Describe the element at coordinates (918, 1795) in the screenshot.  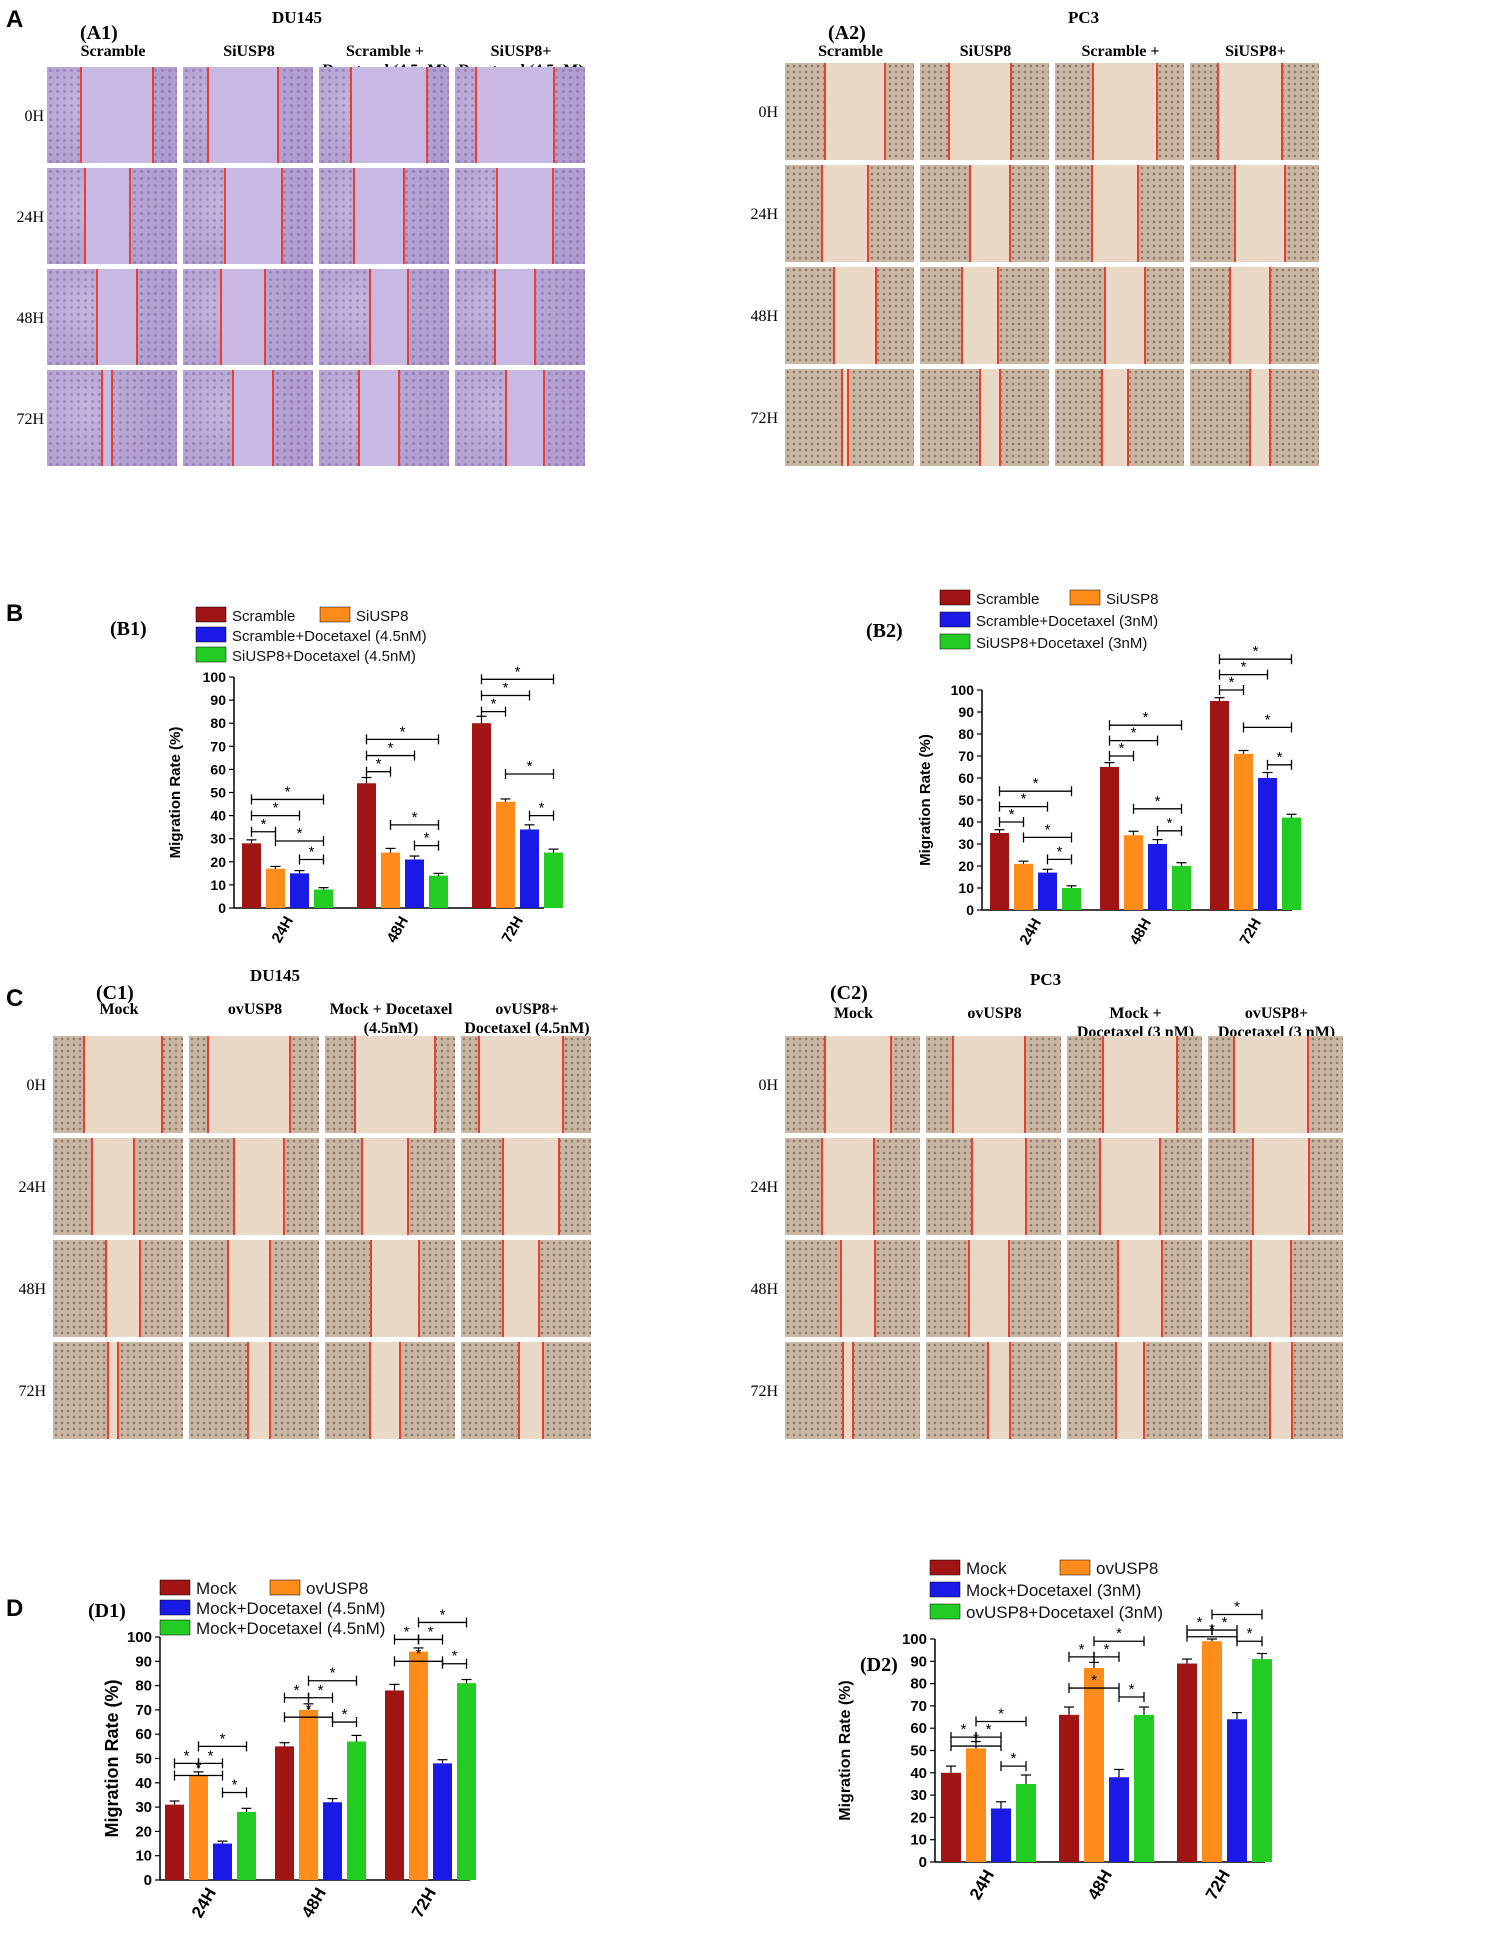
I see `y-tick-label: 30` at that location.